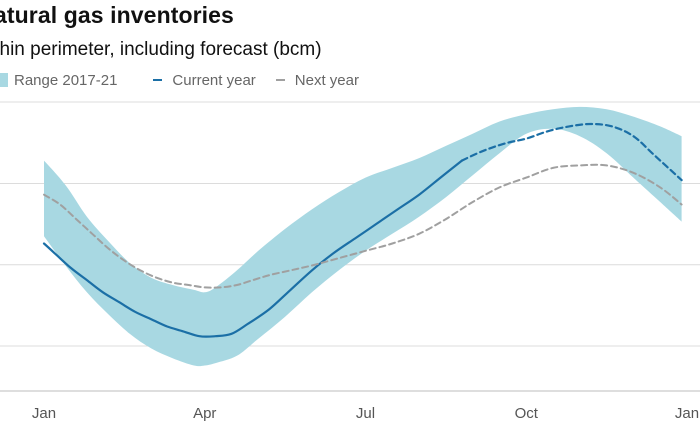 The image size is (700, 432). What do you see at coordinates (571, 152) in the screenshot?
I see `series-current-year-dashed` at bounding box center [571, 152].